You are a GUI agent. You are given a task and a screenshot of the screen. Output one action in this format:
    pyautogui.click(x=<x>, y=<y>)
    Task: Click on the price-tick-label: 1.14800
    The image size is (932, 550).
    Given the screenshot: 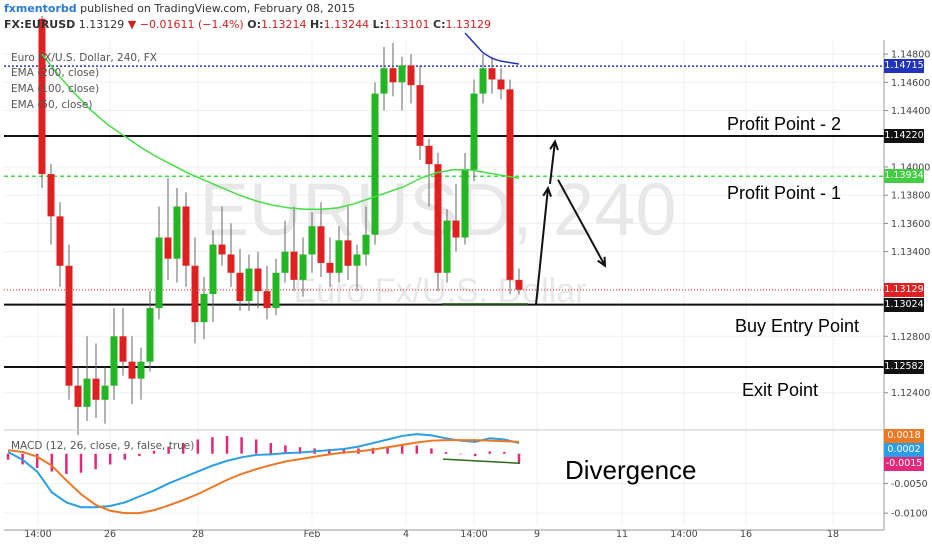 What is the action you would take?
    pyautogui.click(x=910, y=55)
    